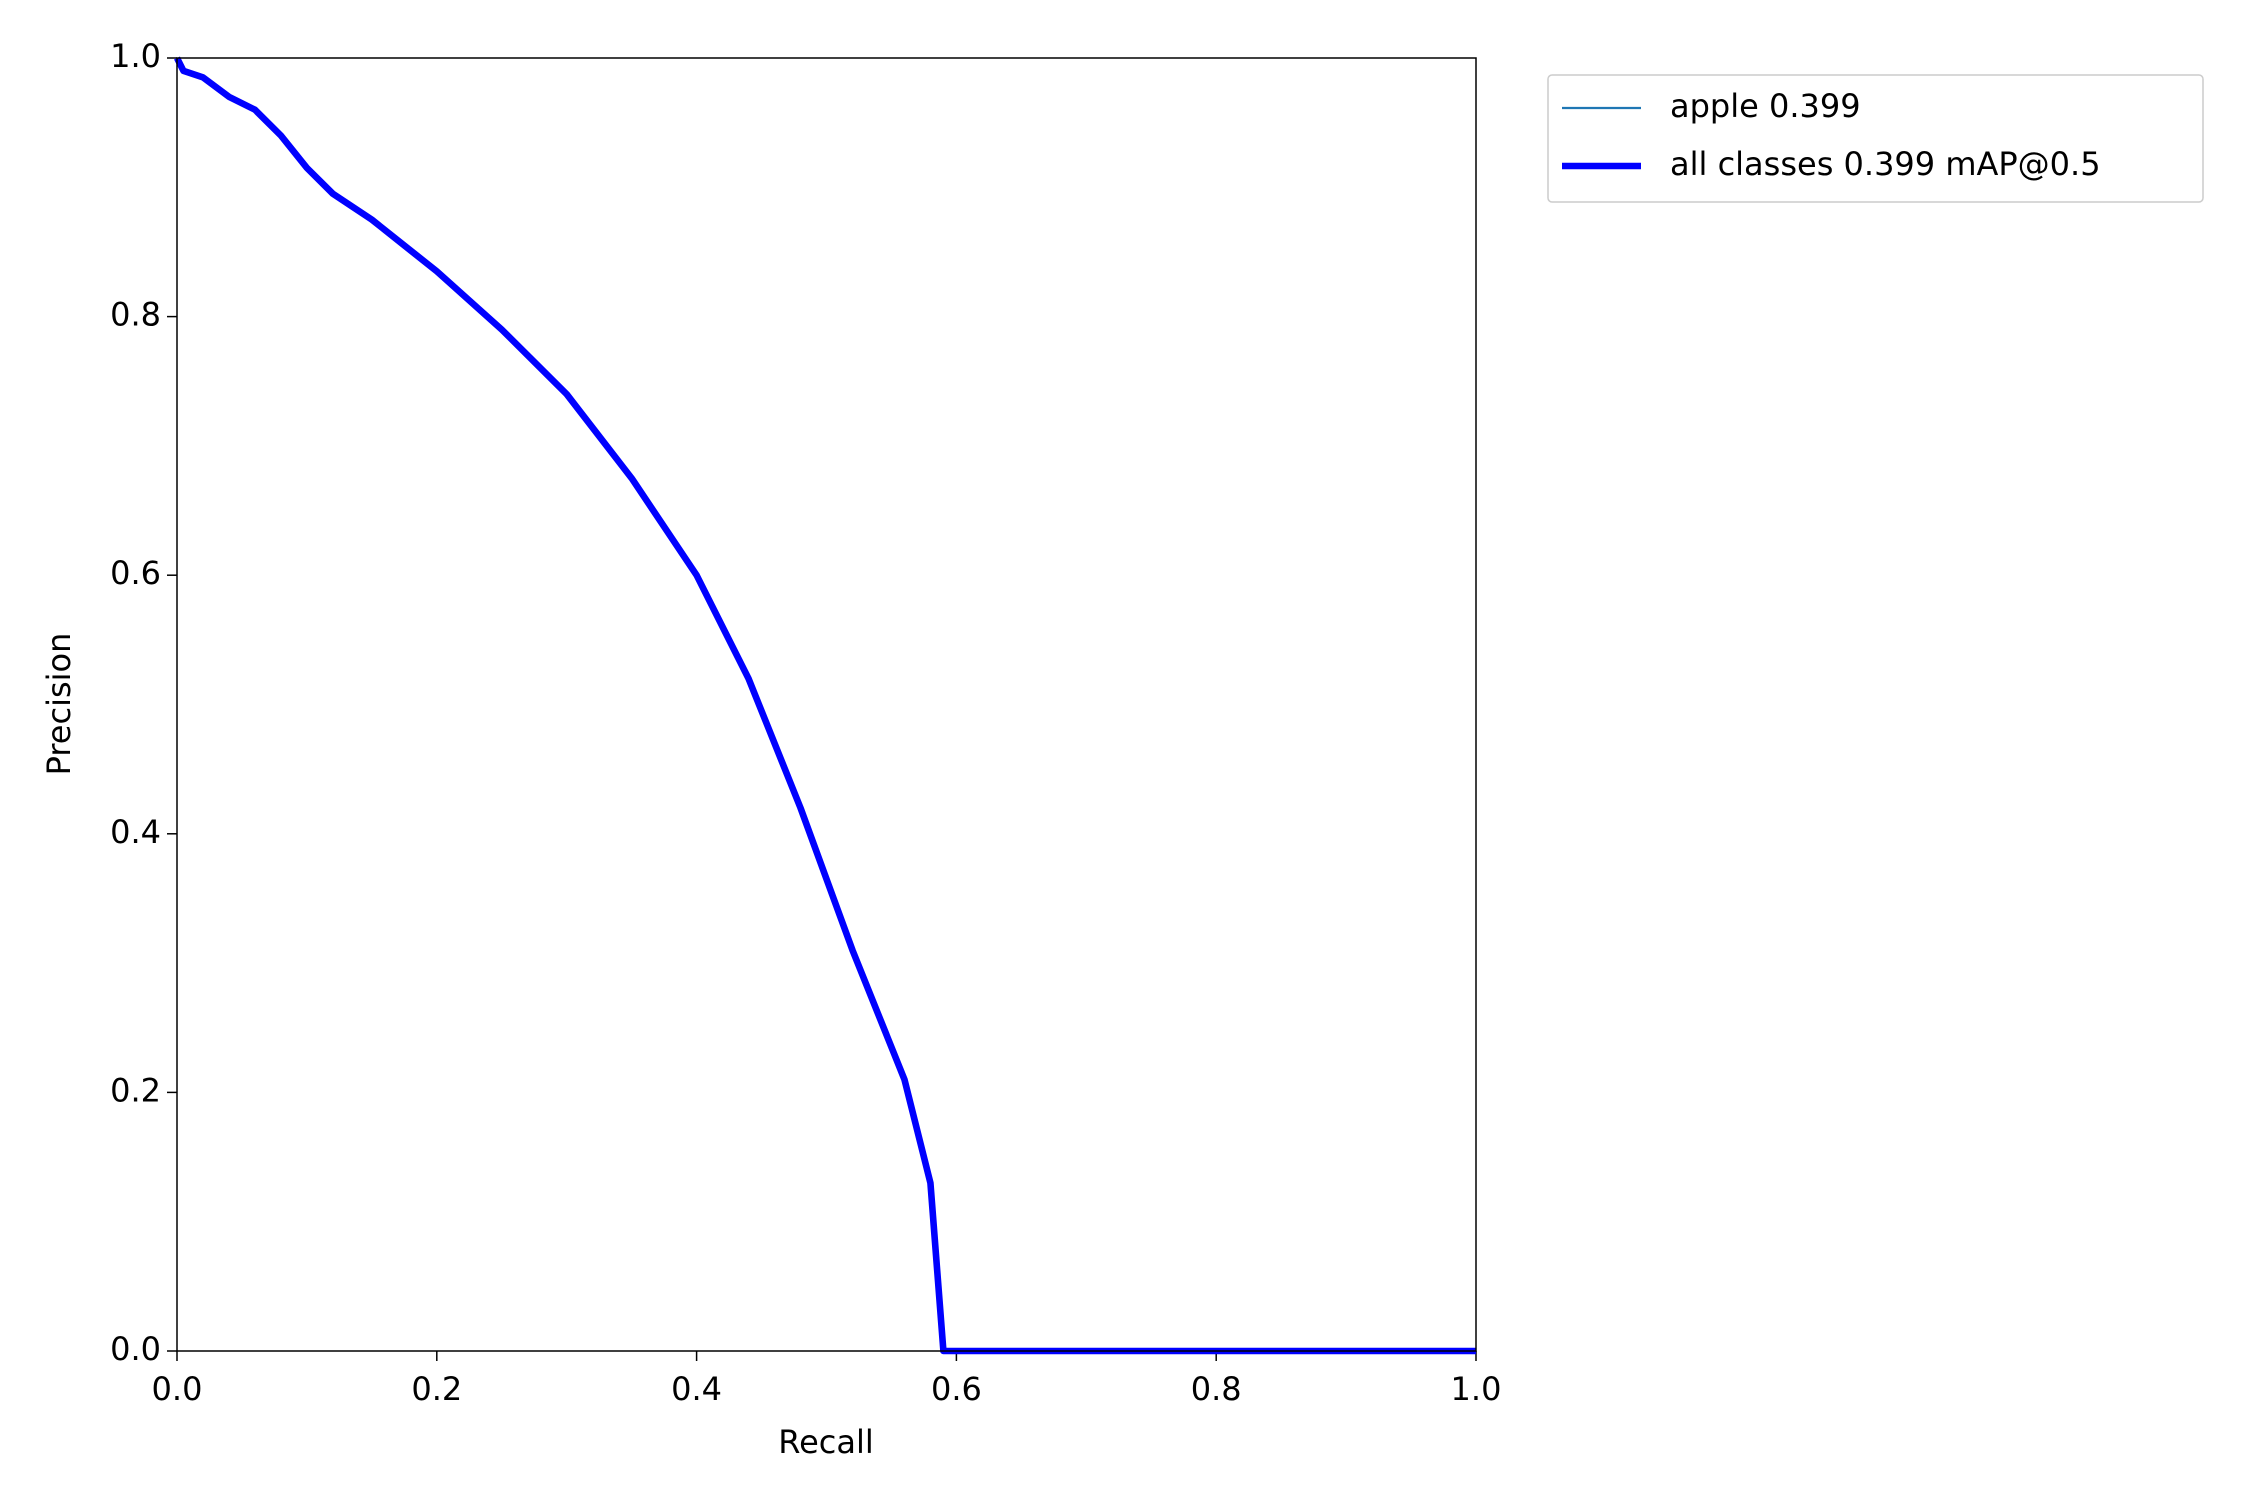 The width and height of the screenshot is (2250, 1500). I want to click on x-tick-label: 0.8, so click(1216, 1389).